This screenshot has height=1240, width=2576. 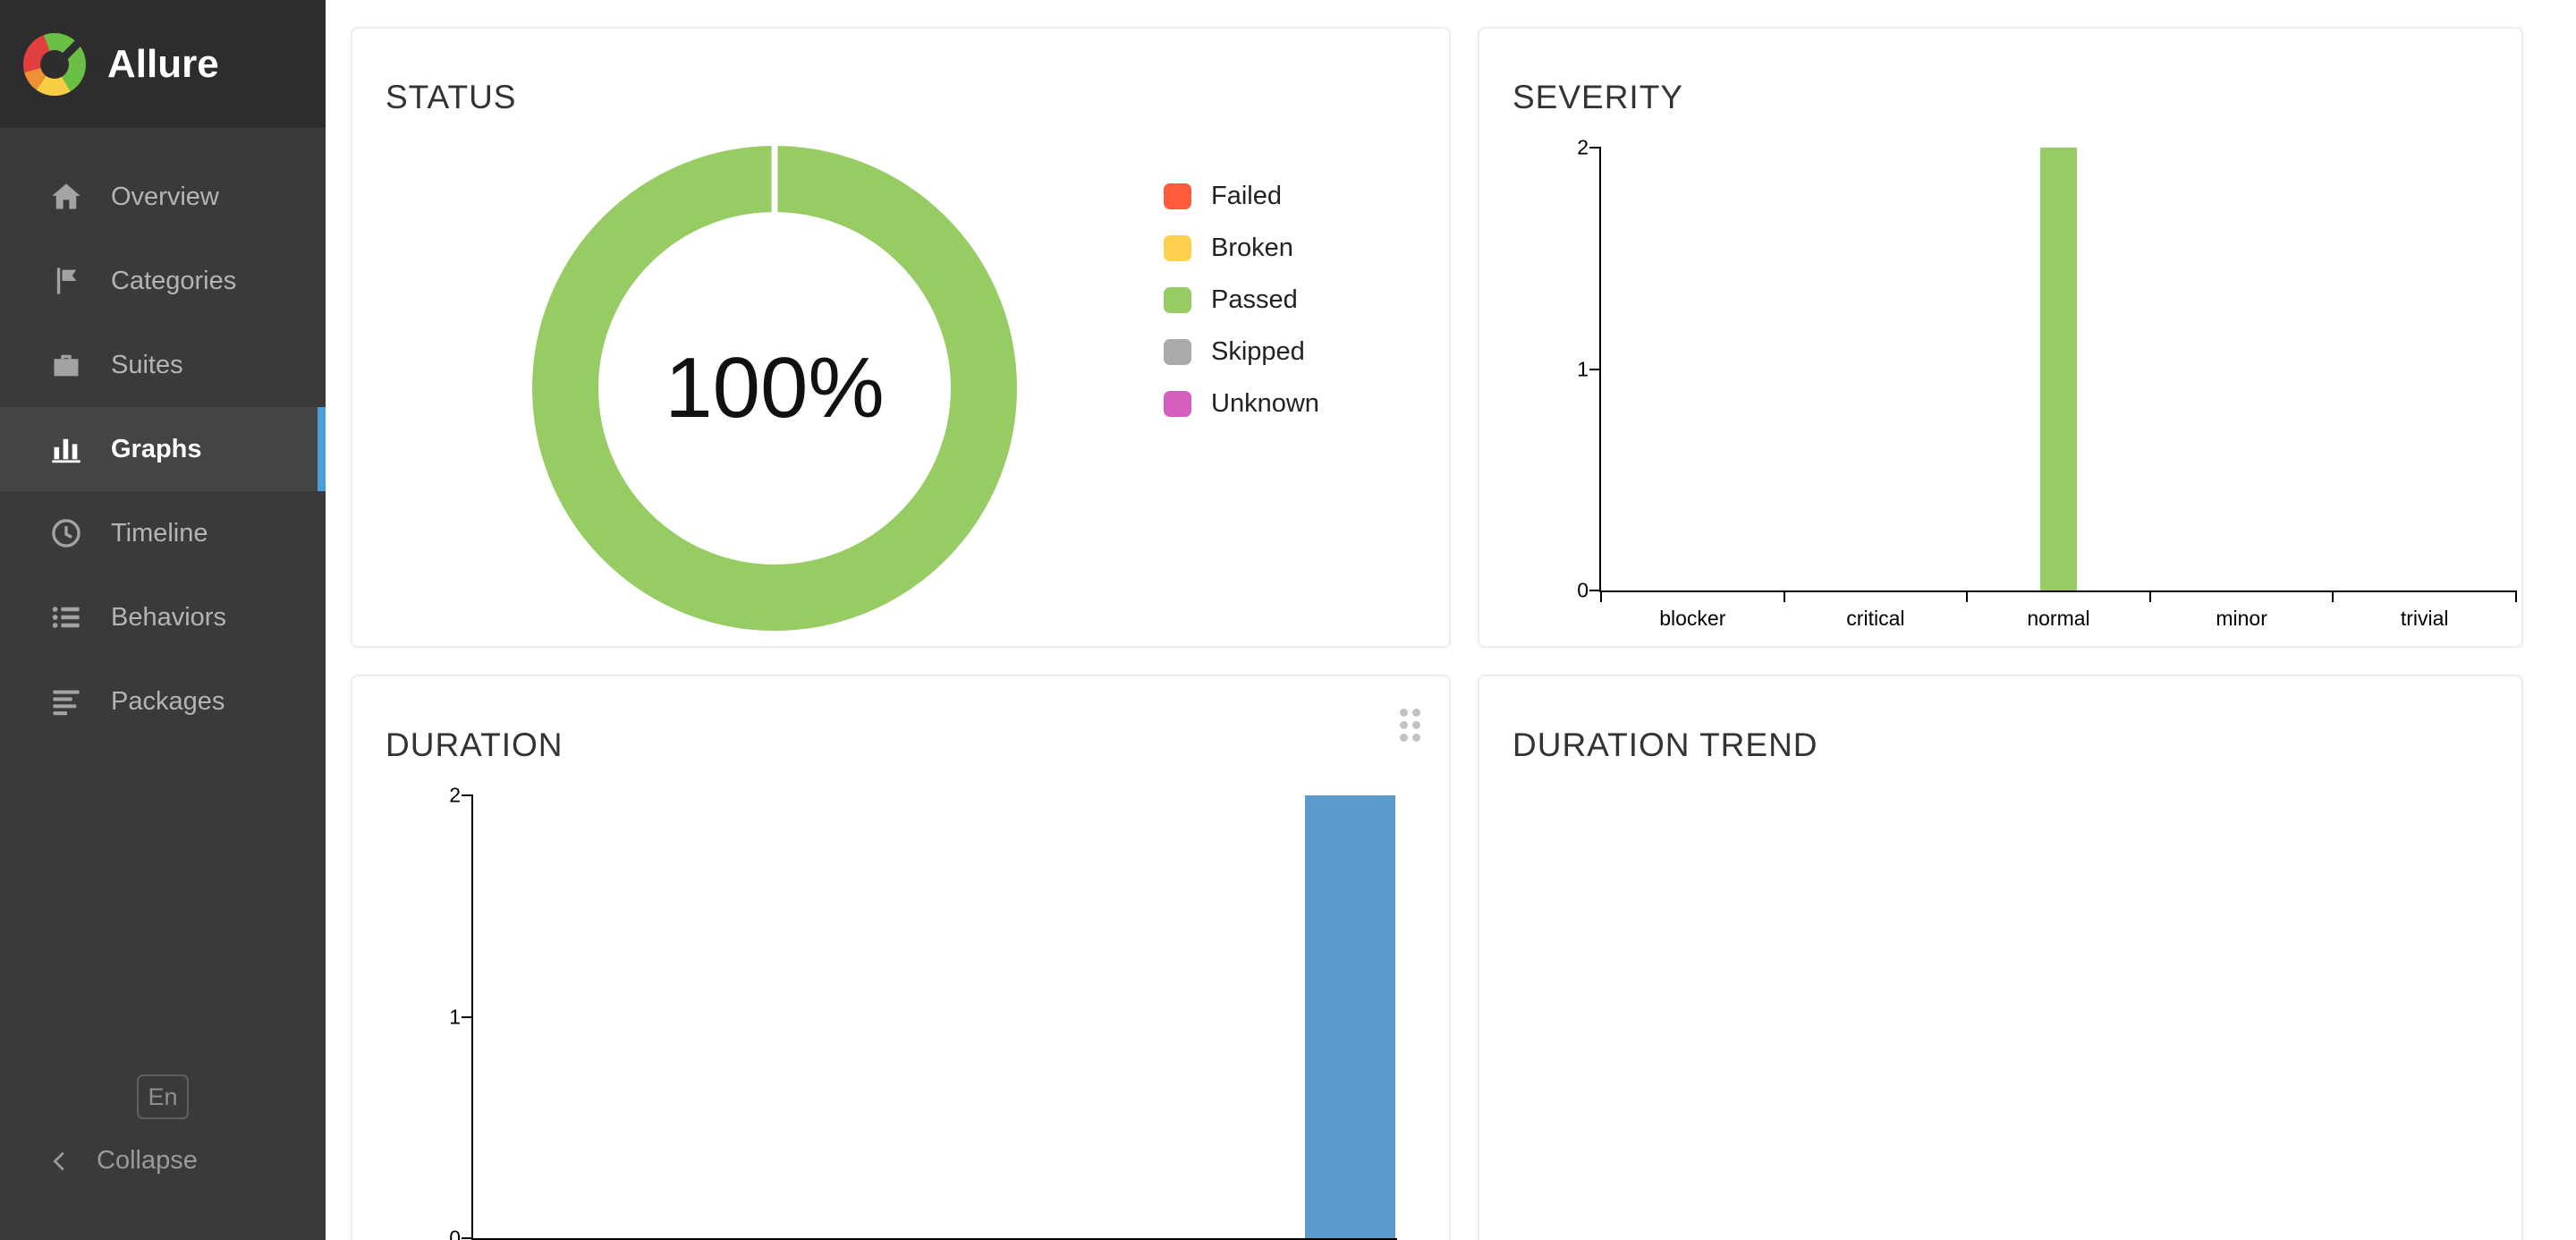 I want to click on x-axis-category-label: critical, so click(x=1875, y=618).